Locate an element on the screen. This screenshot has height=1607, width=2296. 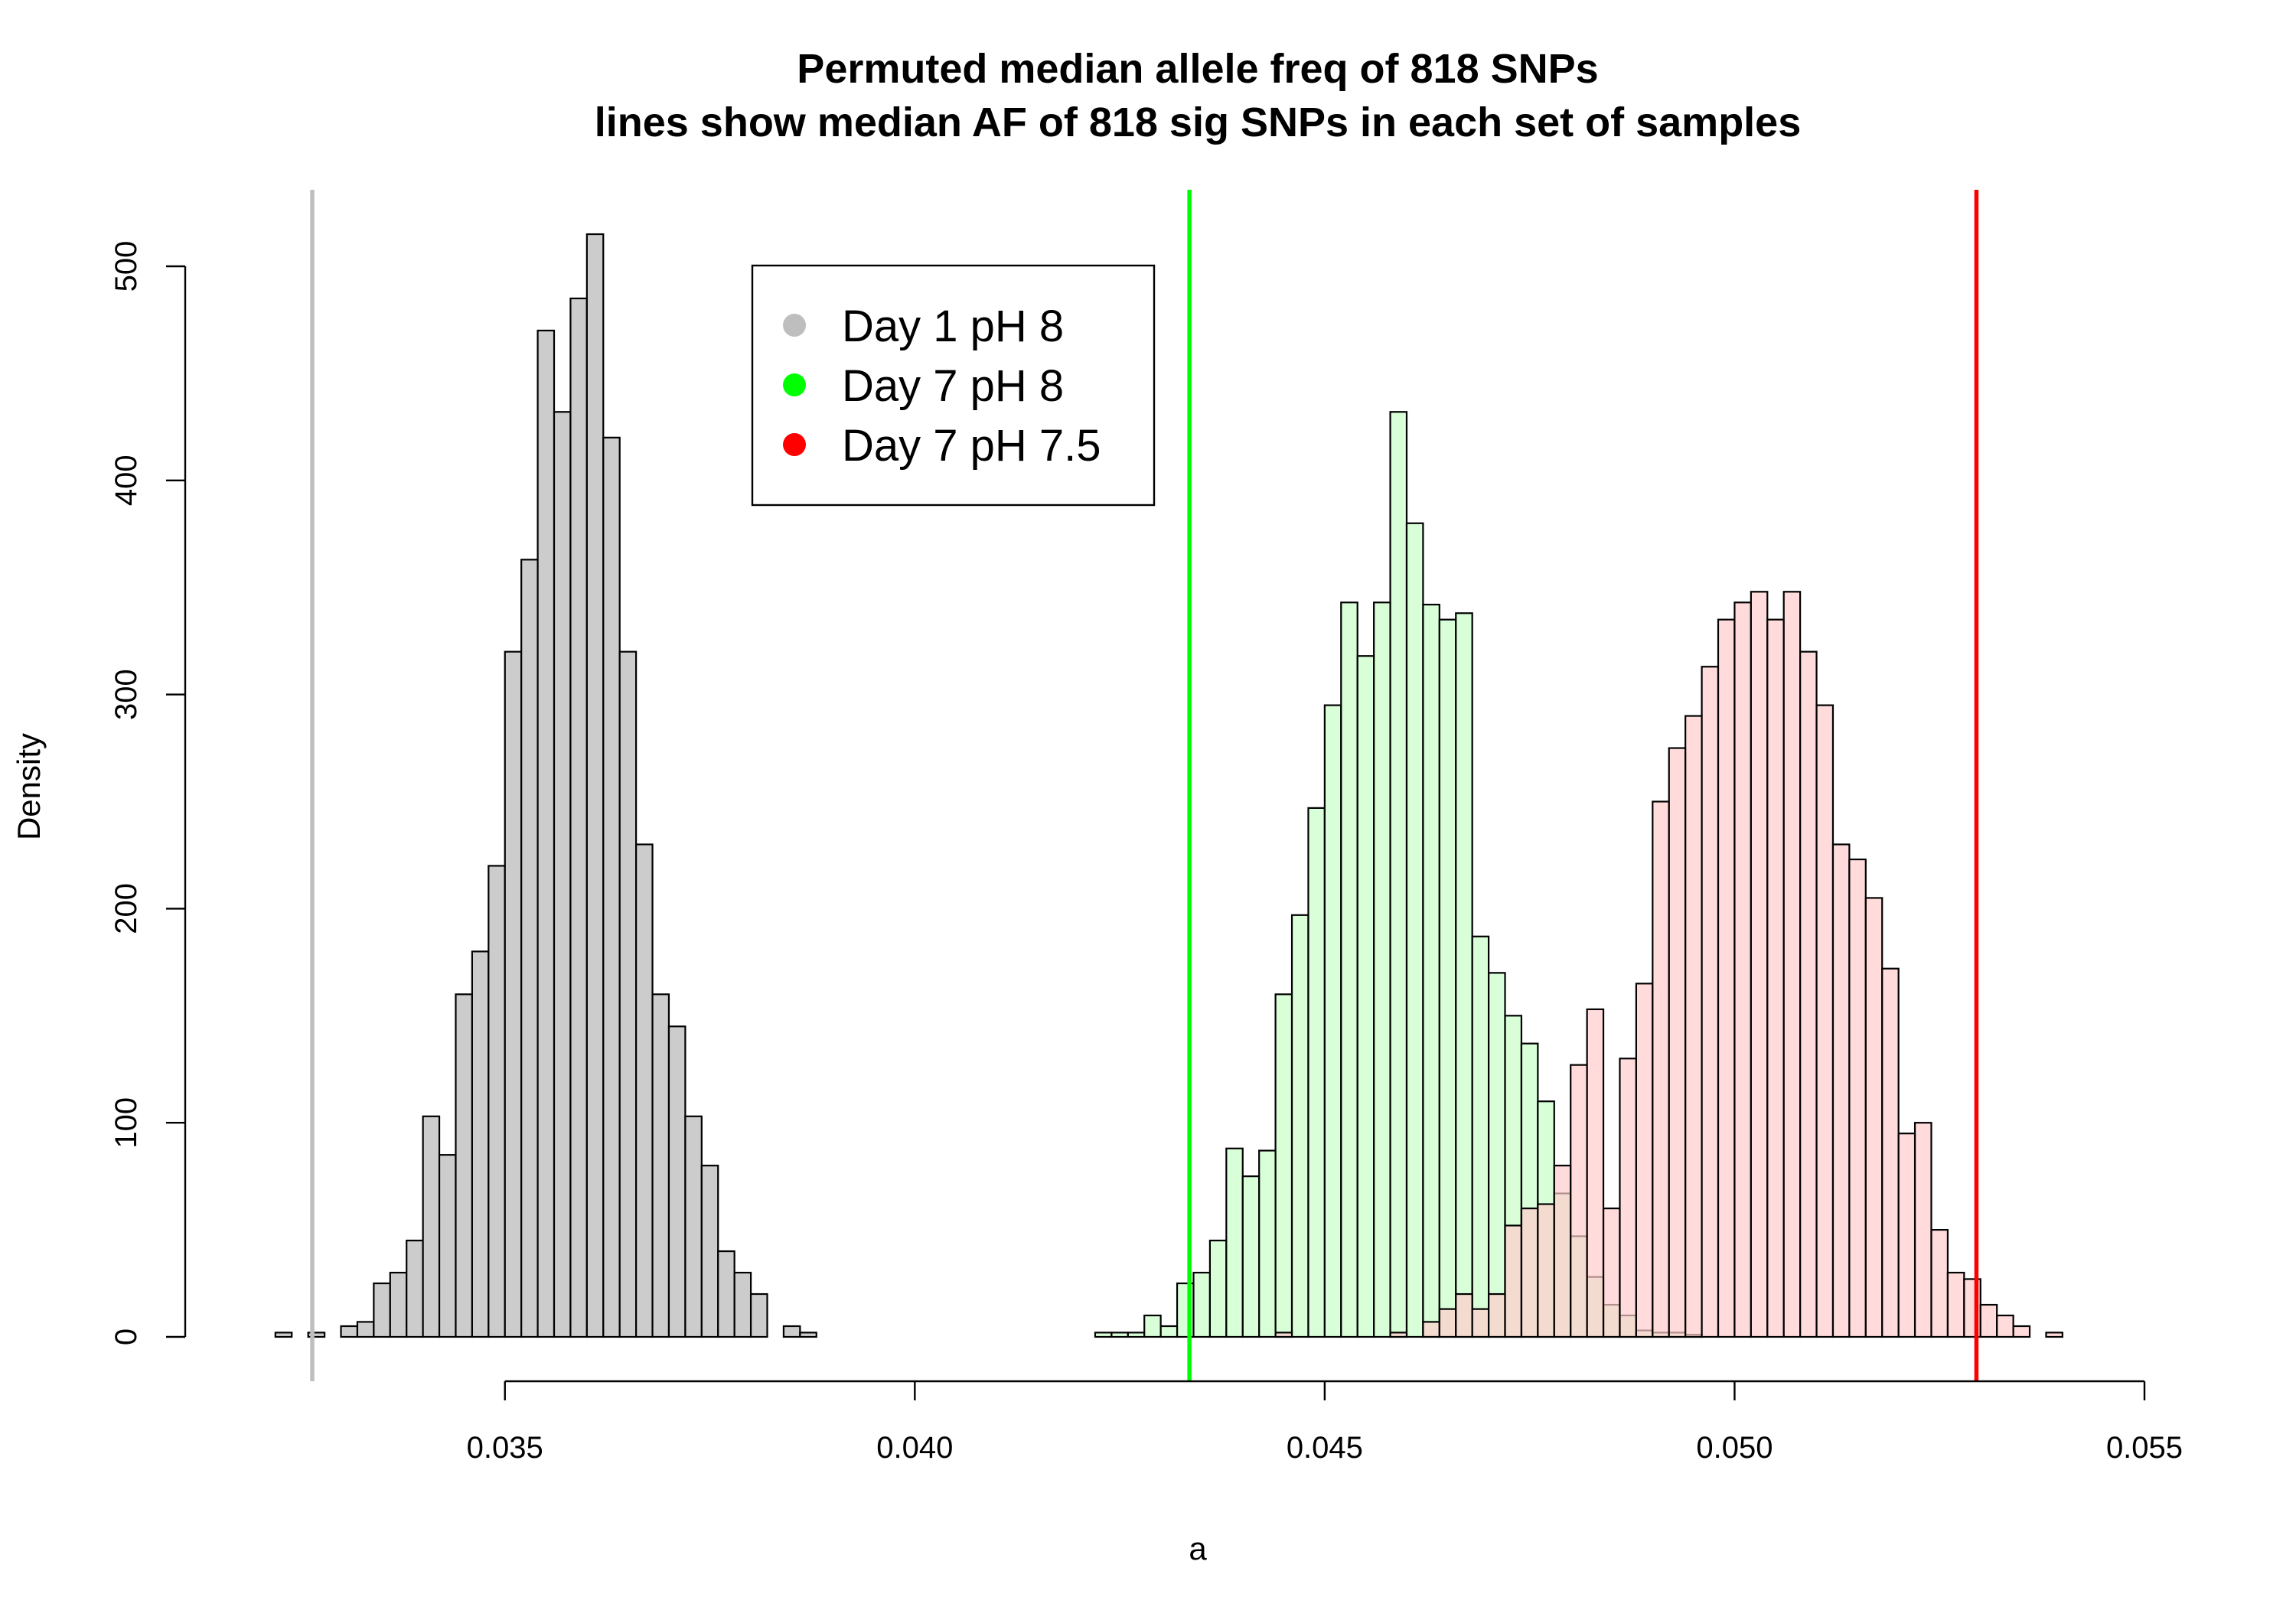
legend-label-day7-ph8: Day 7 pH 8 is located at coordinates (953, 386).